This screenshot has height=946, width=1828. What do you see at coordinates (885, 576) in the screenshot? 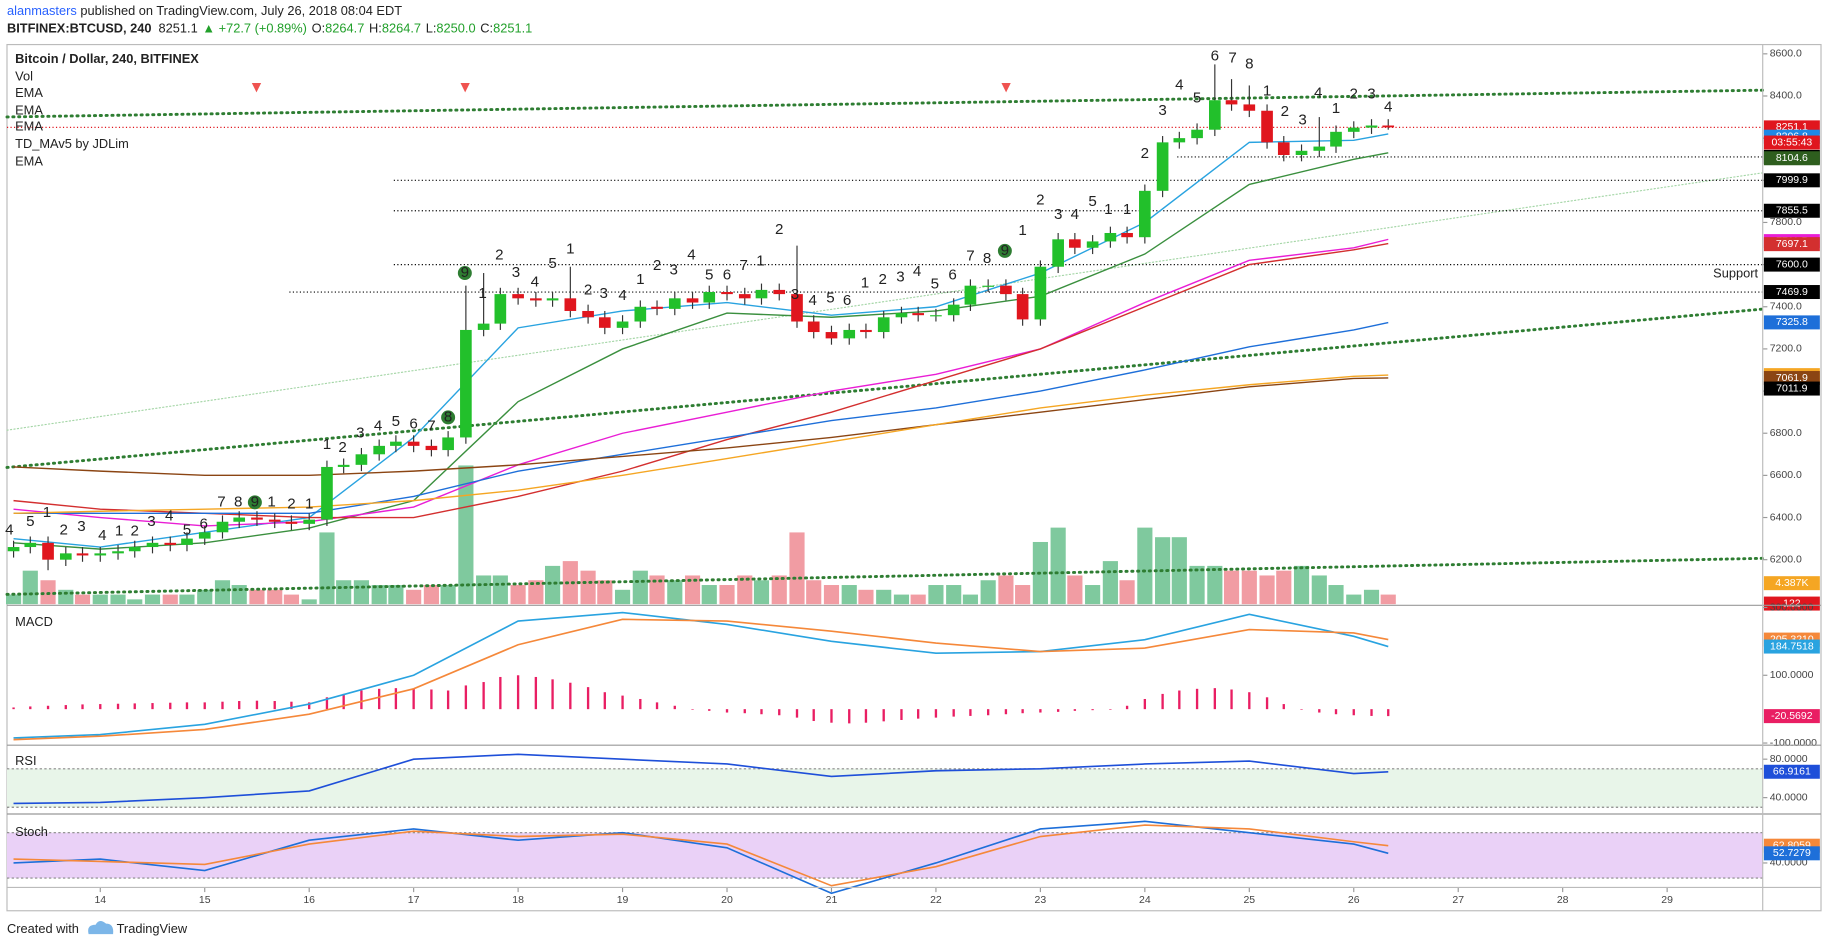
I see `trend-line` at bounding box center [885, 576].